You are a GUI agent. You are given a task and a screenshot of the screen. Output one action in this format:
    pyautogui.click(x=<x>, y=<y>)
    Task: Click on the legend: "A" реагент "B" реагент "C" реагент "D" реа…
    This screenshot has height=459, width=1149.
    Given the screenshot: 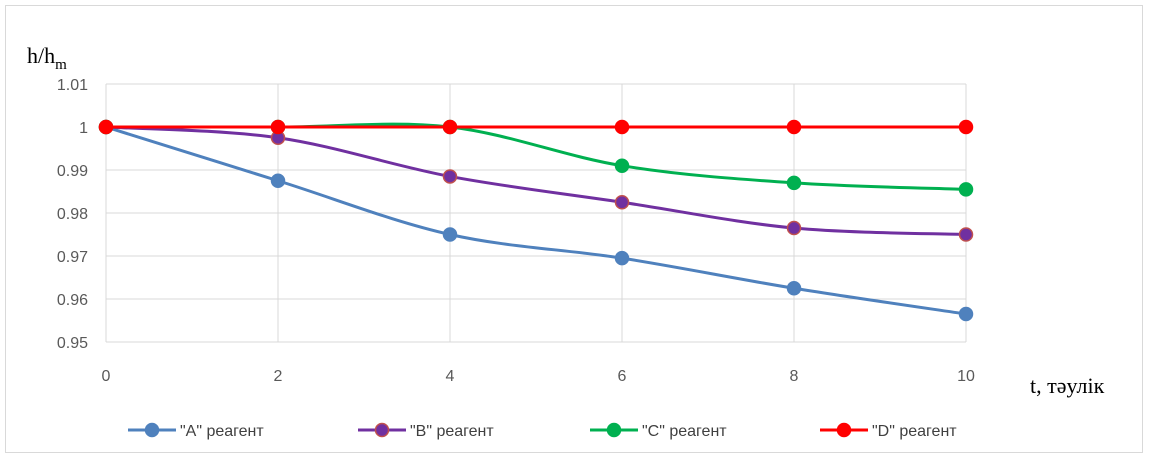 What is the action you would take?
    pyautogui.click(x=542, y=431)
    